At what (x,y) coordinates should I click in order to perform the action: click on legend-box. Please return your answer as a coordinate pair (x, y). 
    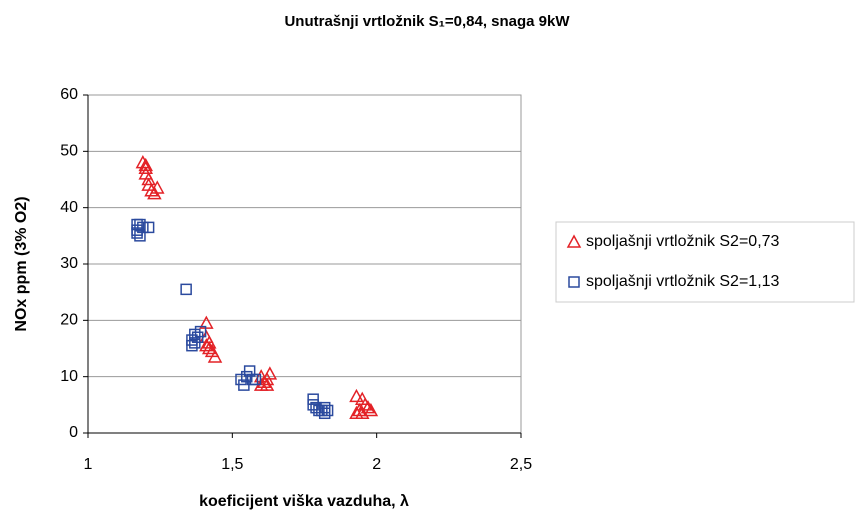
    Looking at the image, I should click on (705, 262).